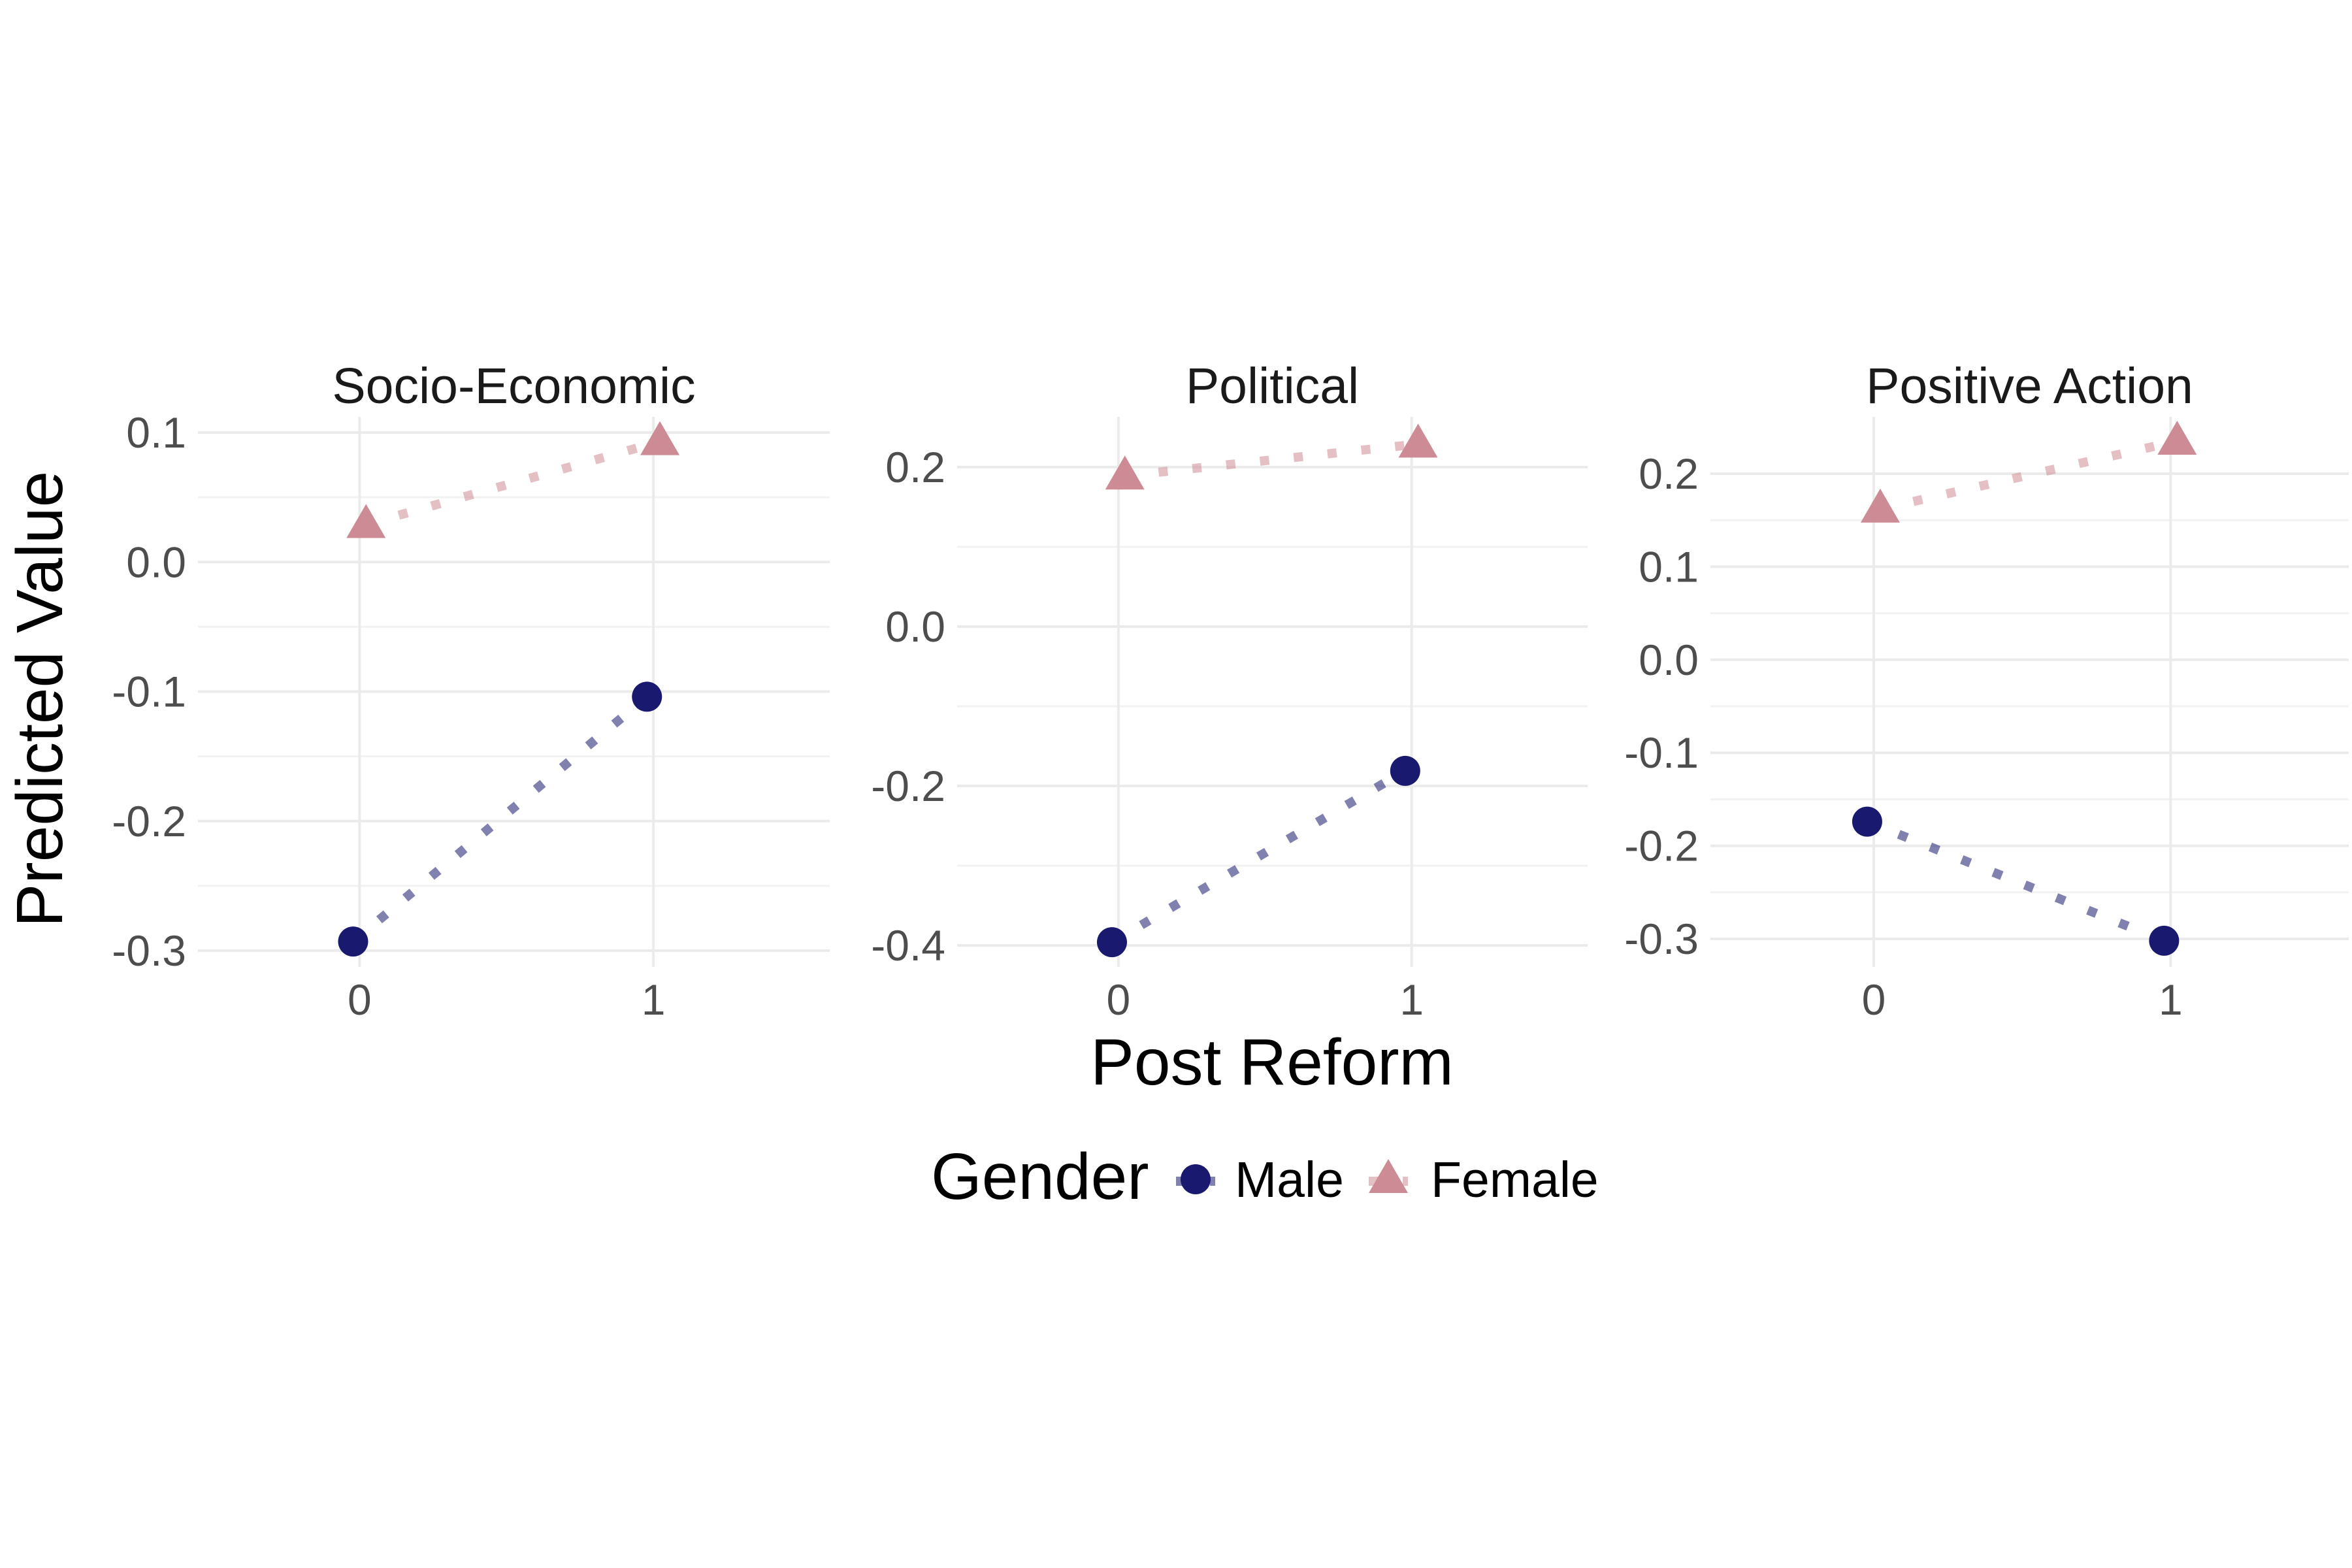 Image resolution: width=2352 pixels, height=1568 pixels. What do you see at coordinates (1515, 1180) in the screenshot?
I see `legend-label-female: Female` at bounding box center [1515, 1180].